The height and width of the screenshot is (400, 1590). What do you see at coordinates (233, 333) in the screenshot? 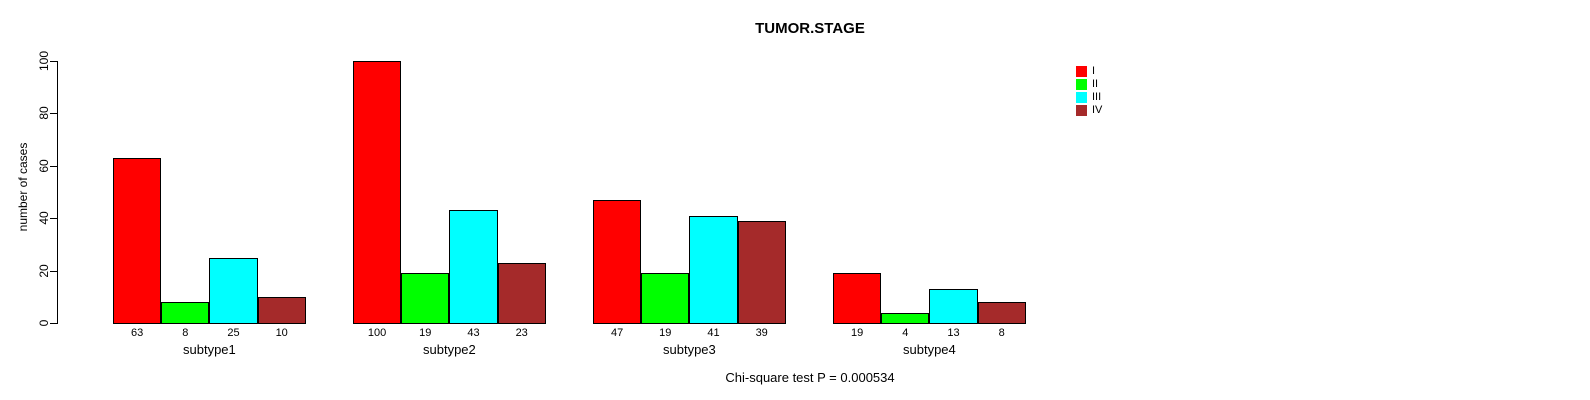
I see `bar-value-label: 25` at bounding box center [233, 333].